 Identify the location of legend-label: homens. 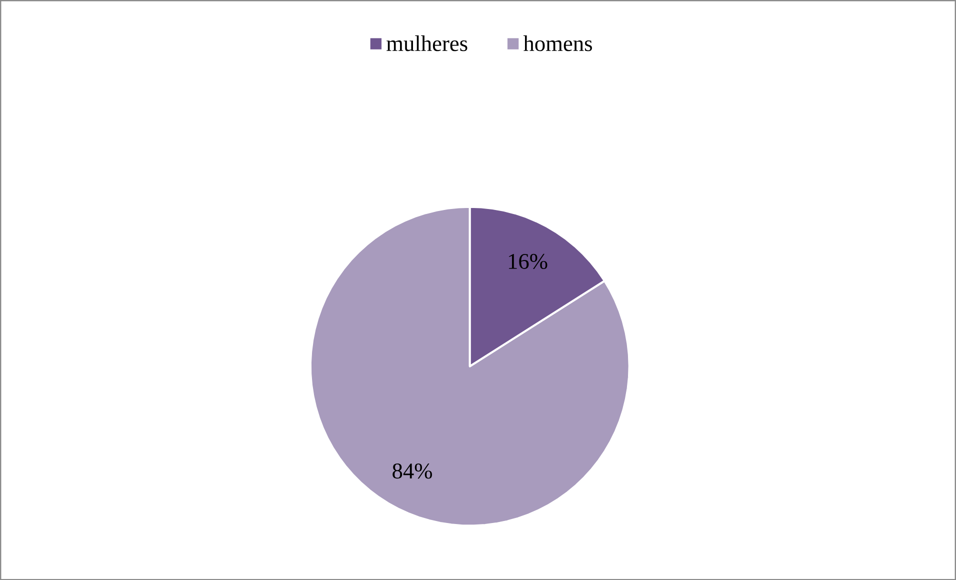
(557, 43).